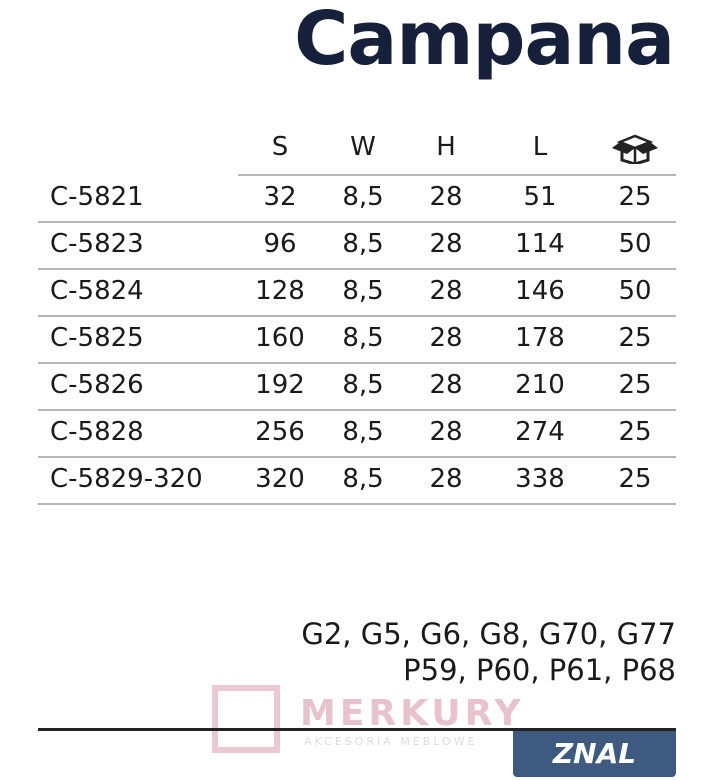 This screenshot has width=708, height=780. I want to click on table-row: C-5823 96 8,5 28 114 50, so click(357, 245).